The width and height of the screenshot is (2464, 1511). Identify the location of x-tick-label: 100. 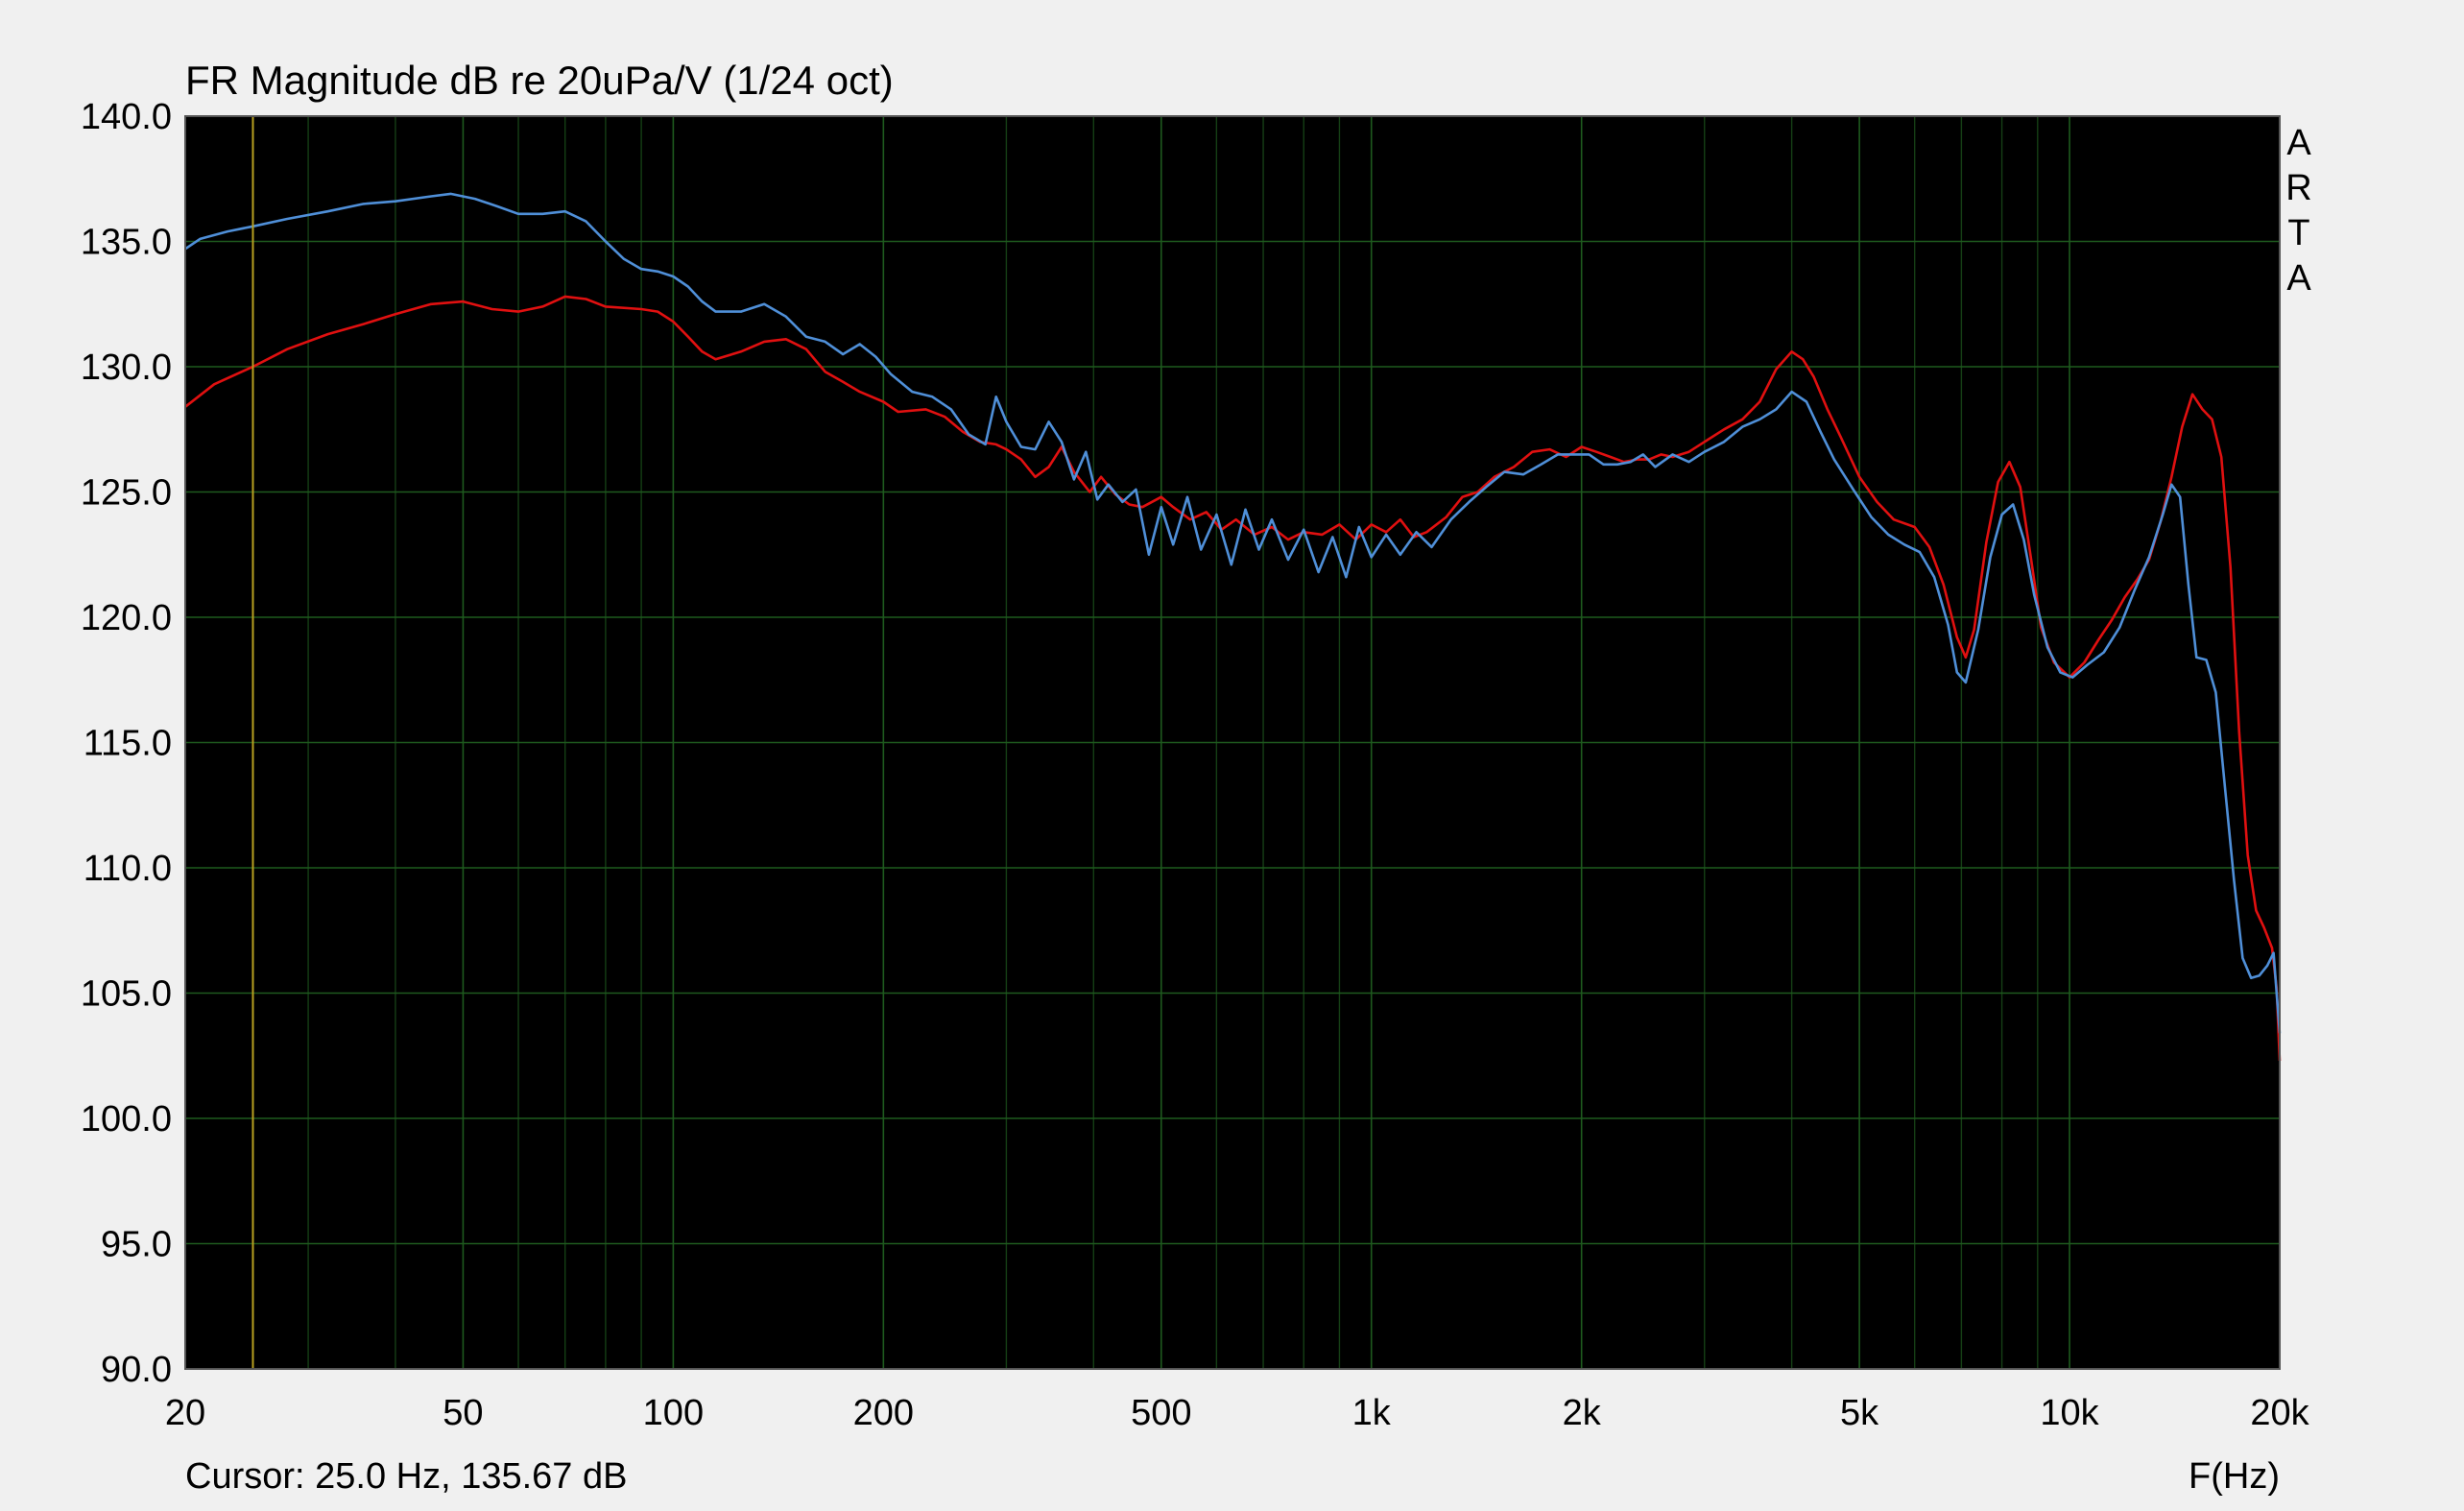
(673, 1413).